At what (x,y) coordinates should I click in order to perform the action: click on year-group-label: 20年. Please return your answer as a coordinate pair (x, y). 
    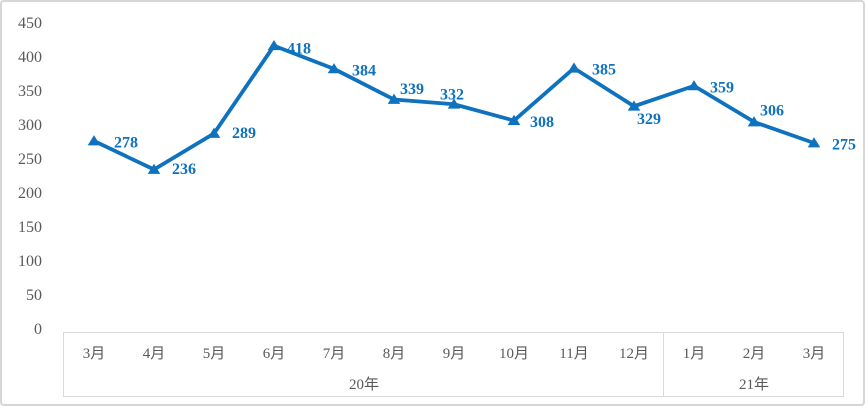
    Looking at the image, I should click on (363, 385).